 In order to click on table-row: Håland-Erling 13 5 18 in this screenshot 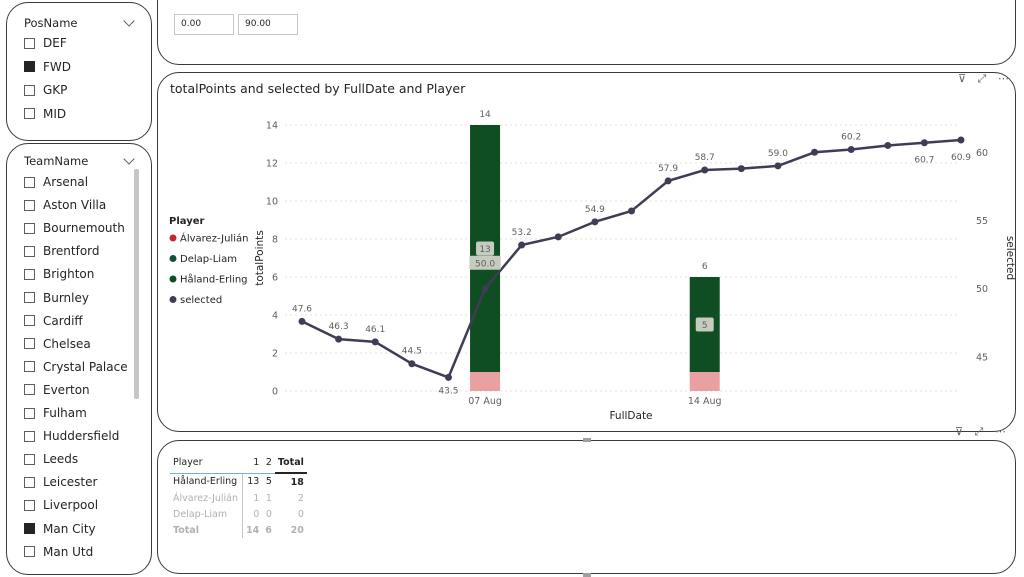, I will do `click(238, 481)`.